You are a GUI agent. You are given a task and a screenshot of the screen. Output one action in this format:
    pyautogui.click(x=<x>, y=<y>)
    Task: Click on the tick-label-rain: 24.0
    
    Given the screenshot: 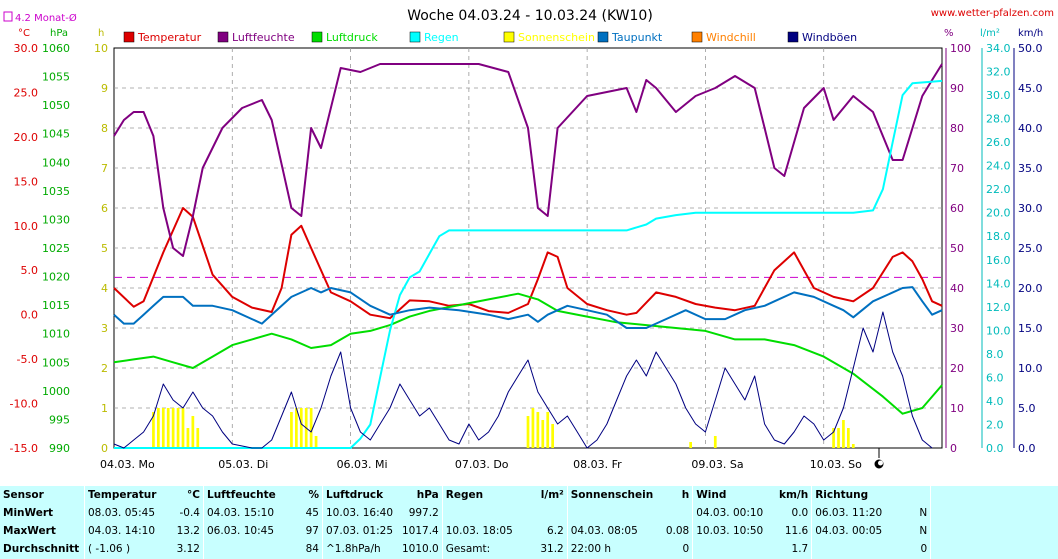 What is the action you would take?
    pyautogui.click(x=998, y=166)
    